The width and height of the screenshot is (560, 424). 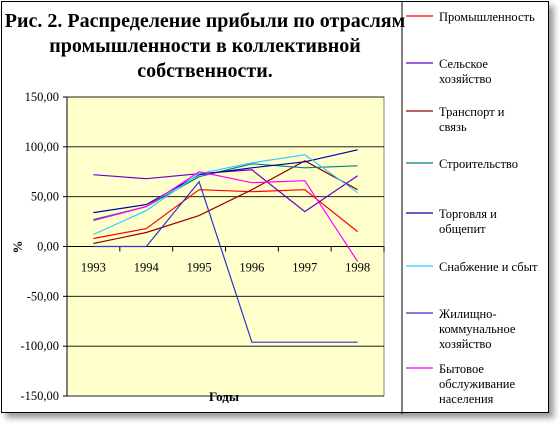 What do you see at coordinates (304, 268) in the screenshot?
I see `x-tick-label: 1997` at bounding box center [304, 268].